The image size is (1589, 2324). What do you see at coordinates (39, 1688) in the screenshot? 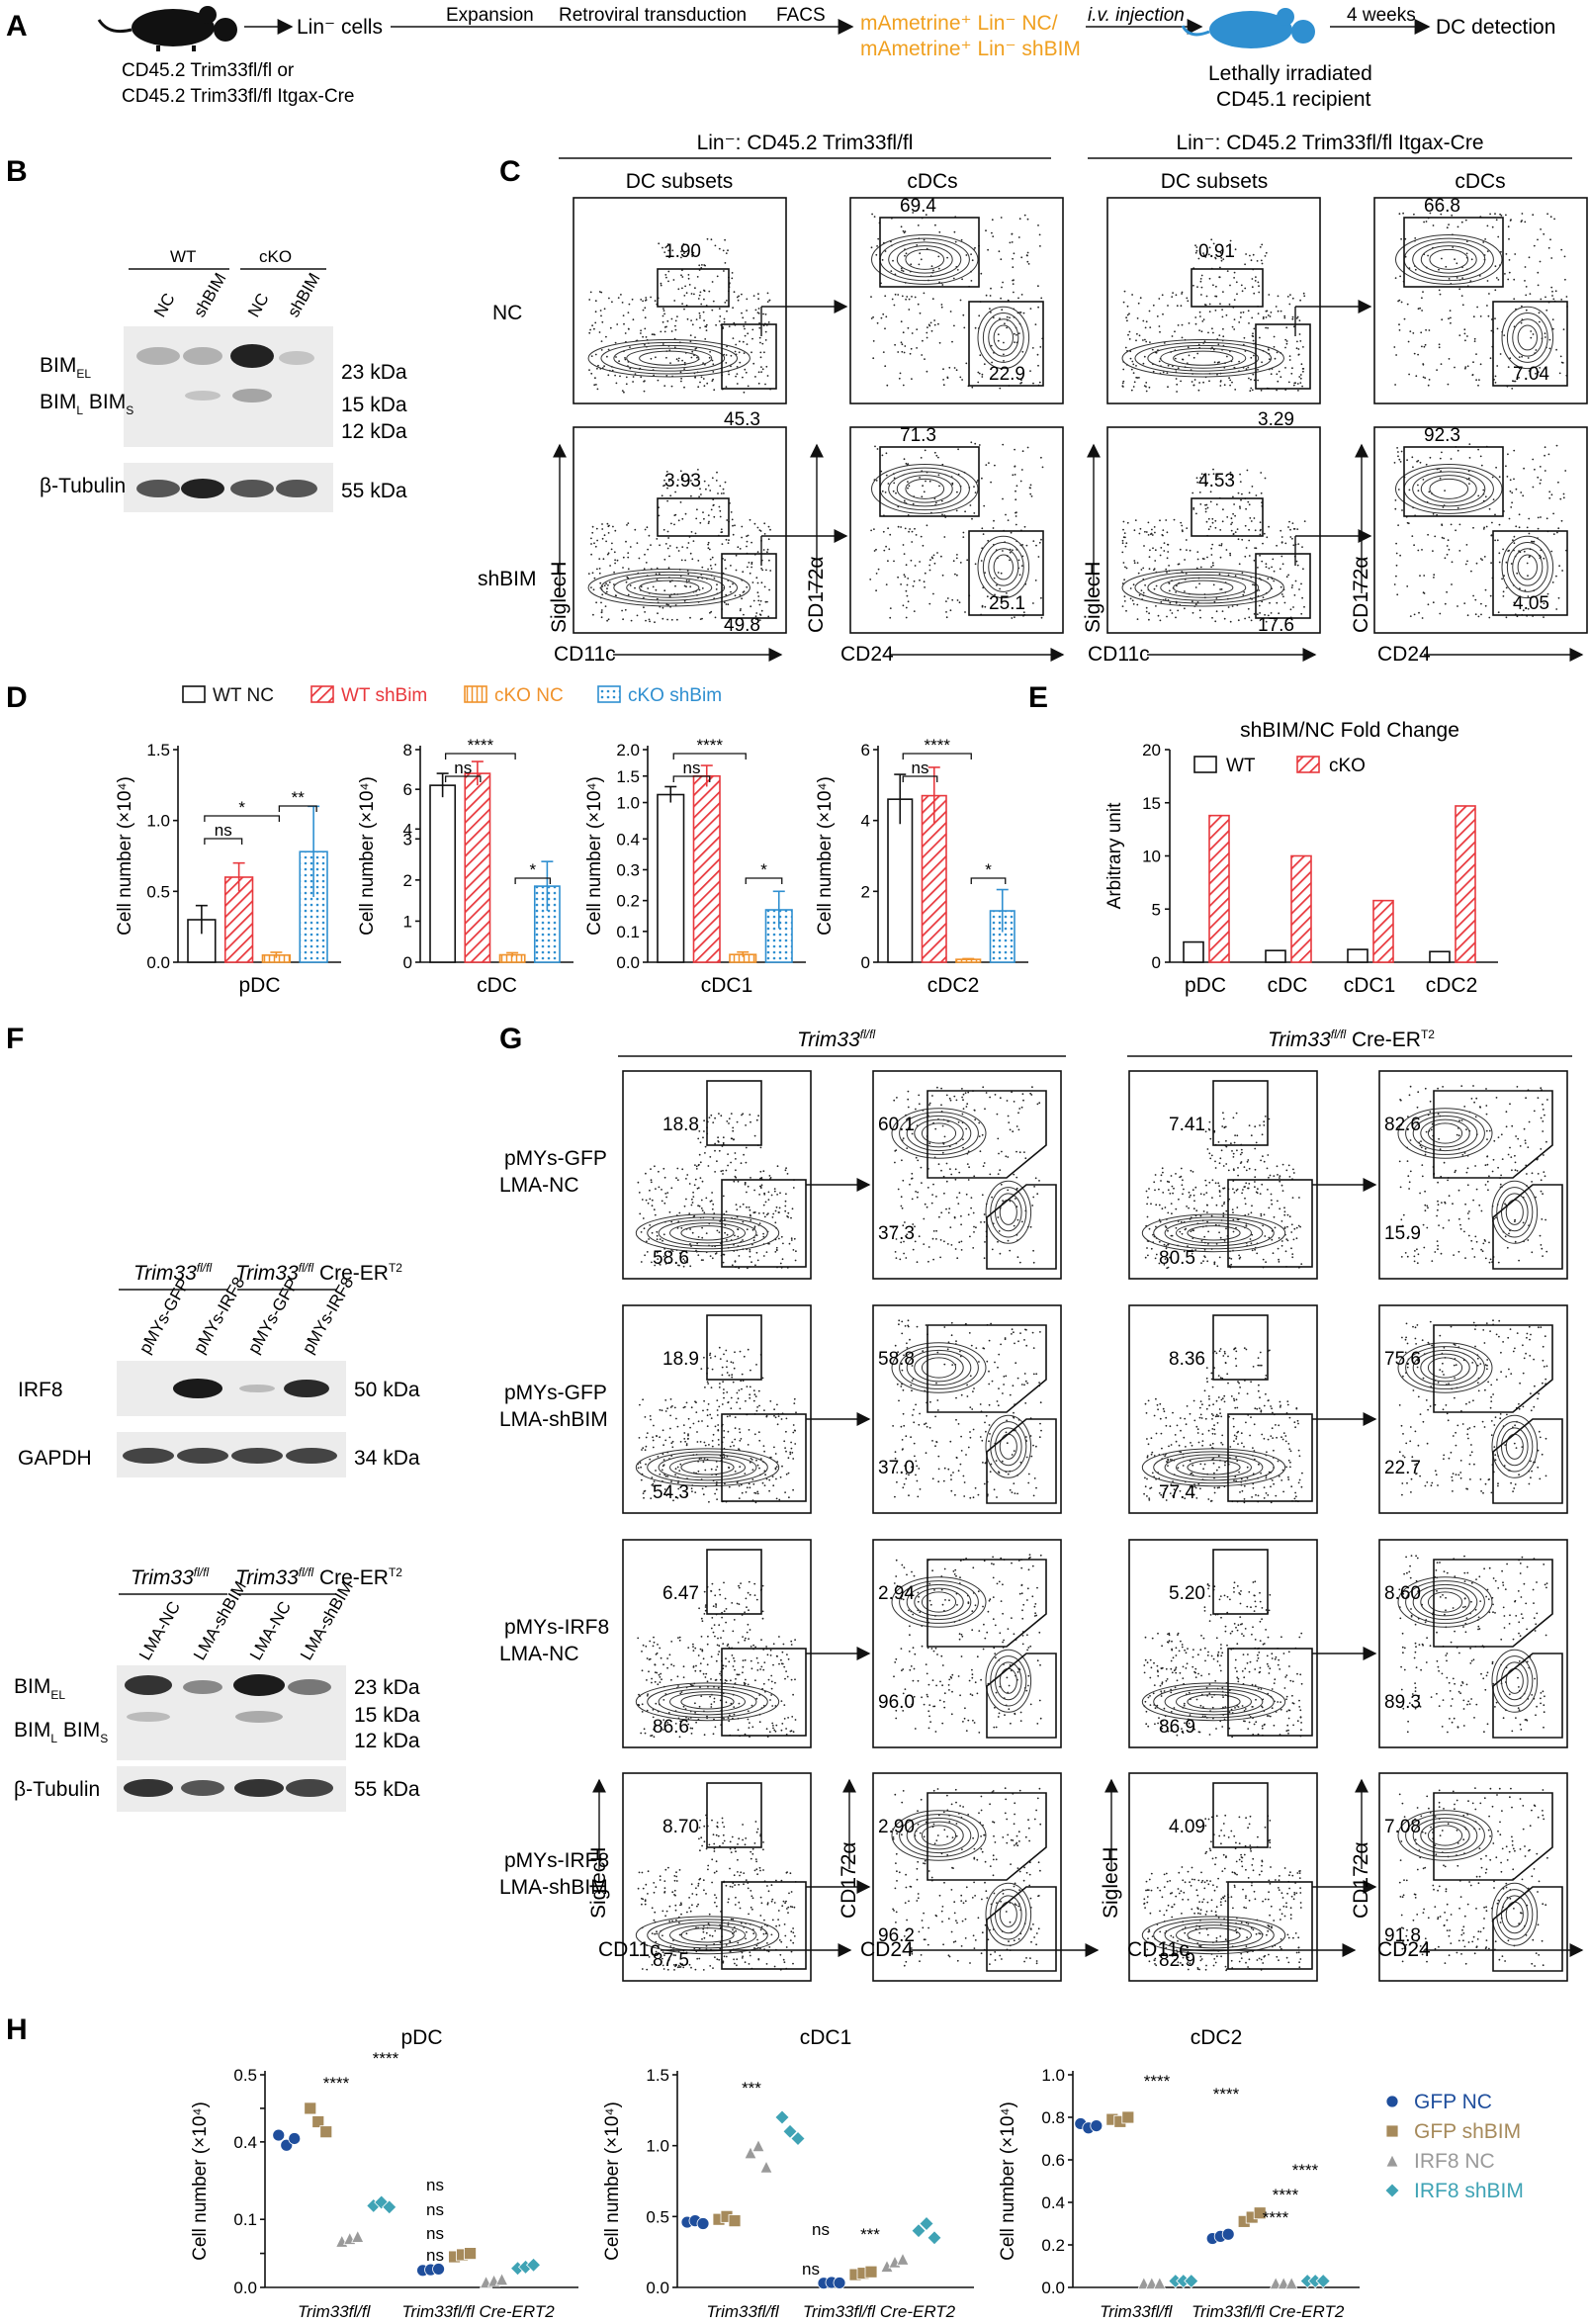
I see `band-f2-bim-el: BIMEL` at bounding box center [39, 1688].